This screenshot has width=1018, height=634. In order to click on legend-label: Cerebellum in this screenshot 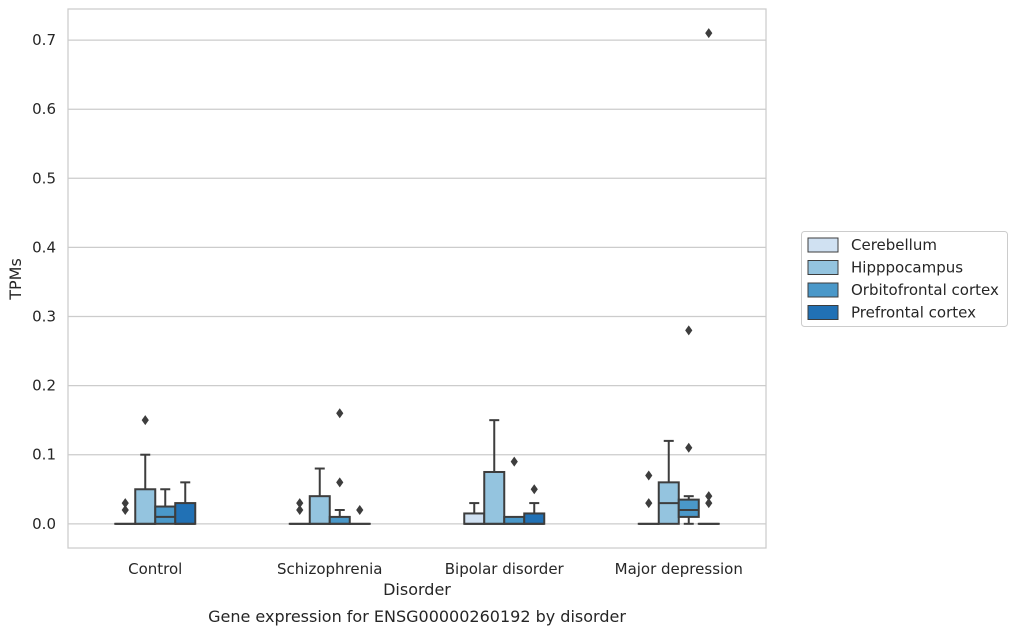, I will do `click(894, 245)`.